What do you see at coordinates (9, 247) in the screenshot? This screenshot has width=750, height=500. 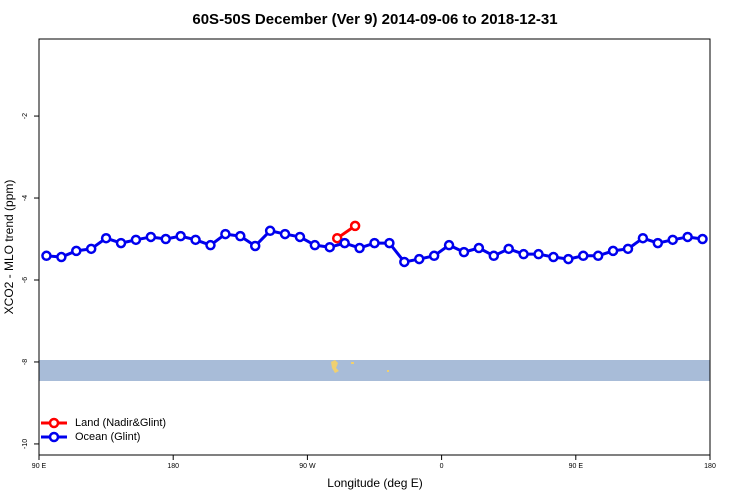 I see `y-axis-label: XCO2 - MLO trend (ppm)` at bounding box center [9, 247].